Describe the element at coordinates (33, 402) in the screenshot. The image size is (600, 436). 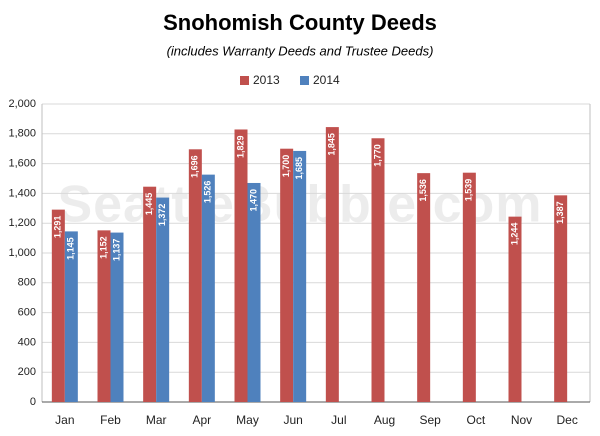
I see `y-tick-label: 0` at that location.